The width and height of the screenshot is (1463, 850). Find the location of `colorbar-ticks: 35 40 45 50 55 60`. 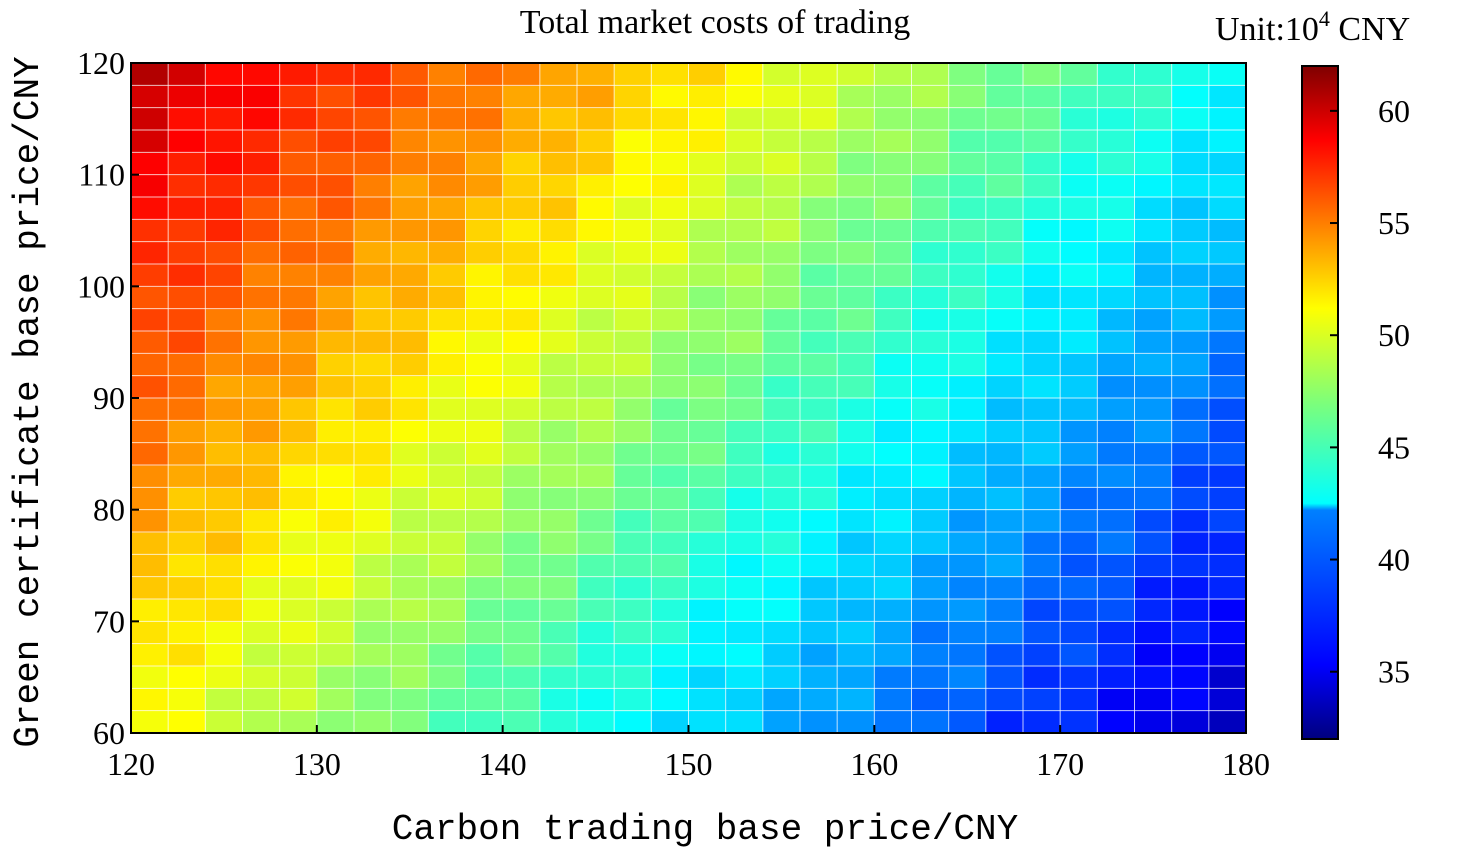

colorbar-ticks: 35 40 45 50 55 60 is located at coordinates (1370, 391).